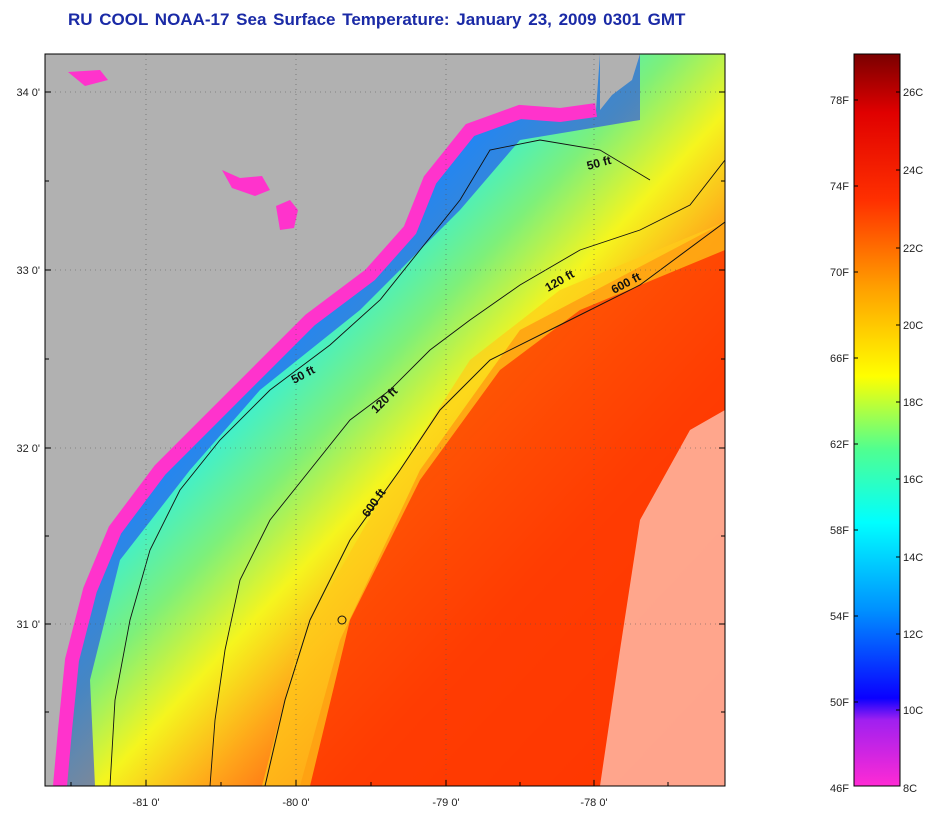 The width and height of the screenshot is (928, 817). I want to click on colorbar-f-label: 70F, so click(839, 273).